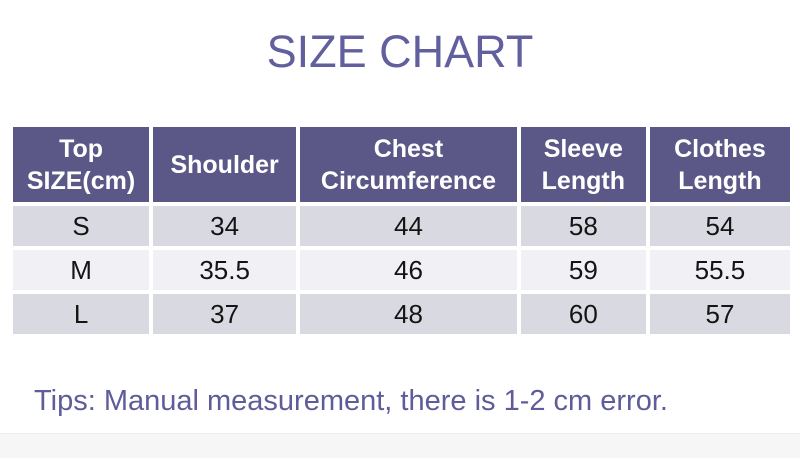 The height and width of the screenshot is (458, 800). Describe the element at coordinates (81, 270) in the screenshot. I see `cell-size-m: M` at that location.